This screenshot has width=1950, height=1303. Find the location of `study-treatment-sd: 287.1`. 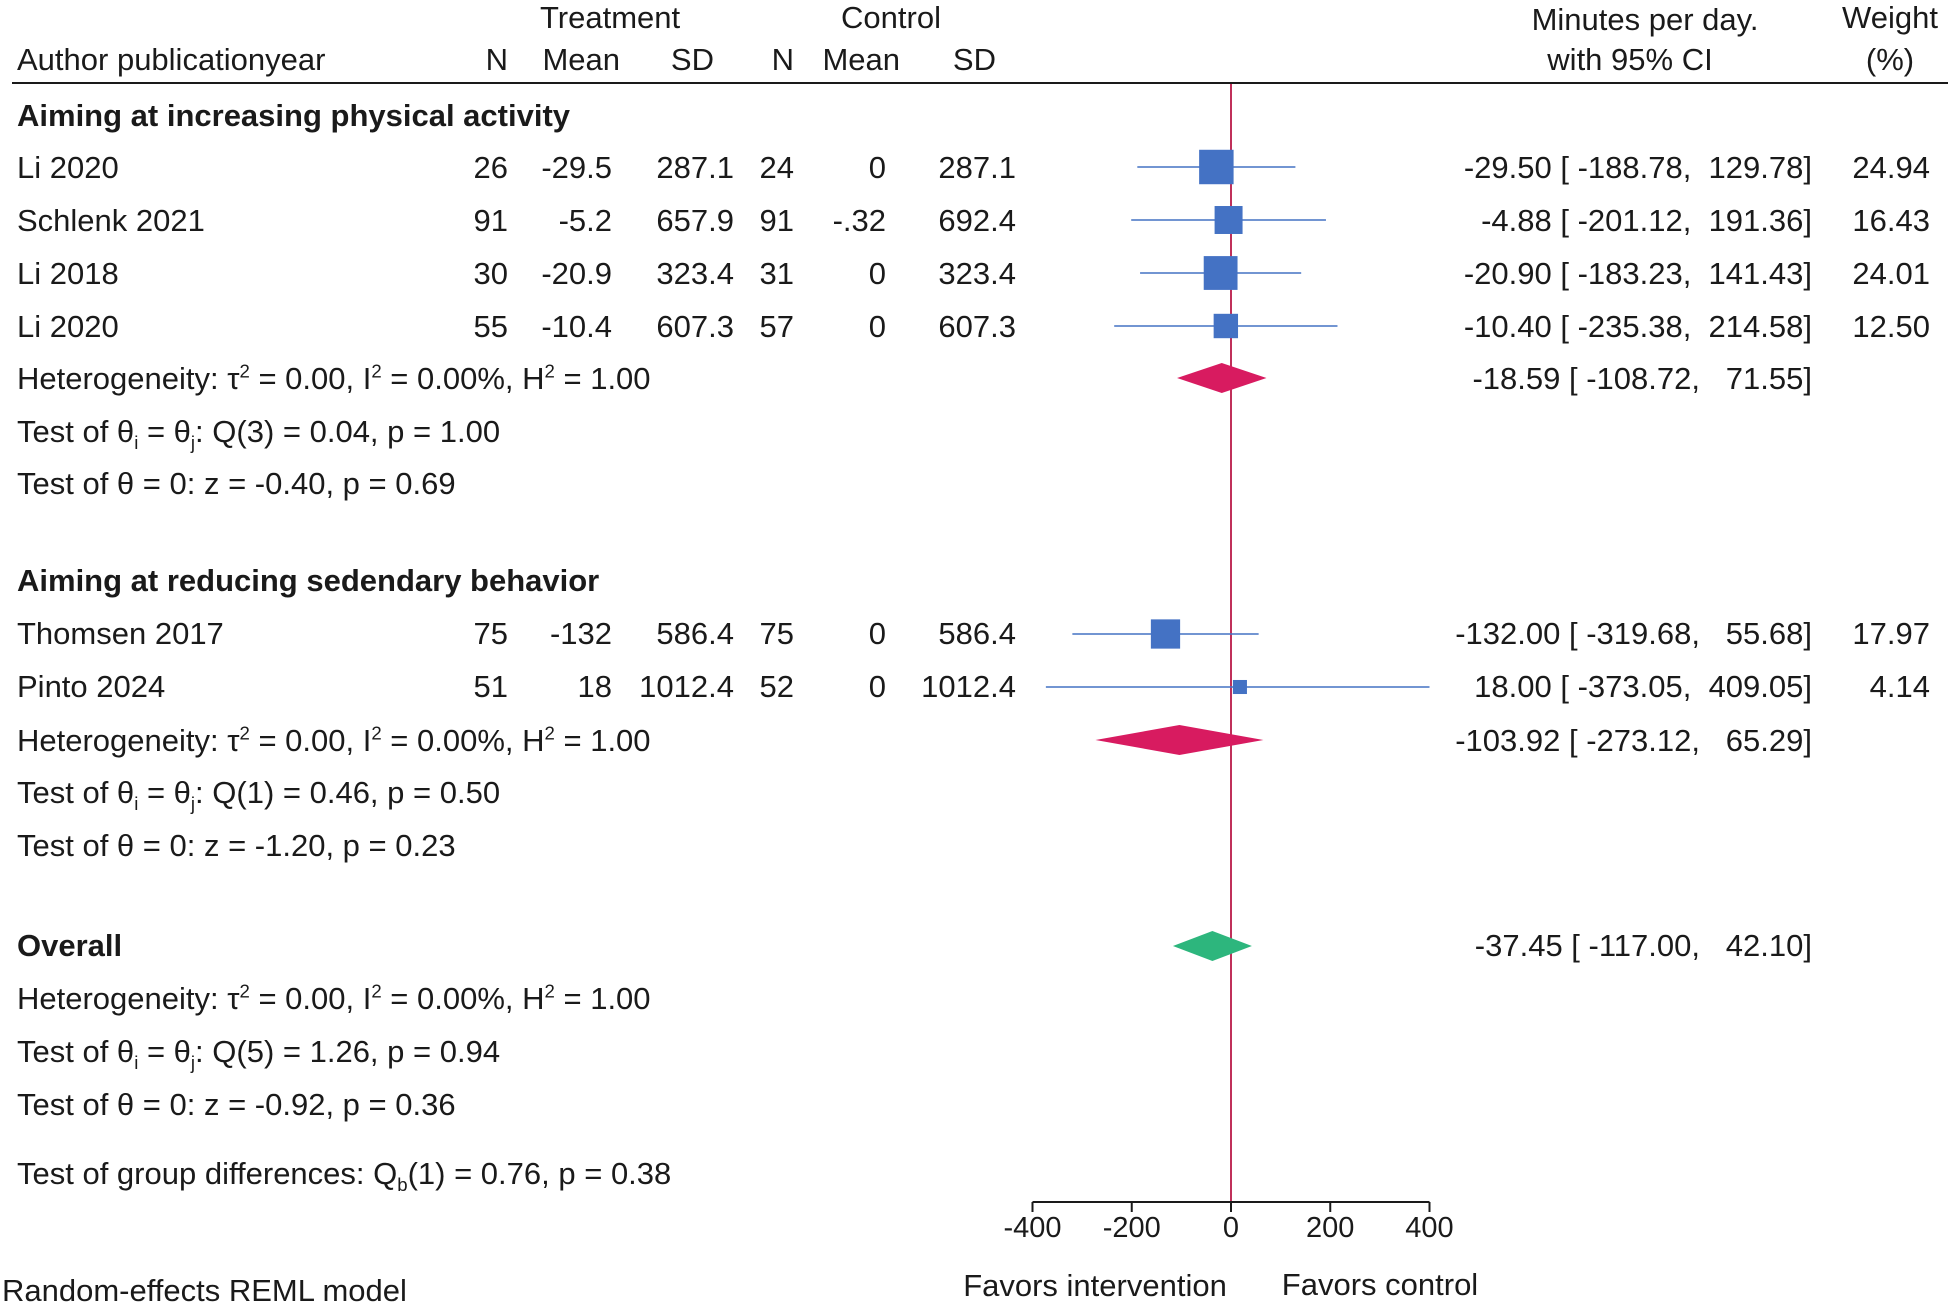

study-treatment-sd: 287.1 is located at coordinates (695, 167).